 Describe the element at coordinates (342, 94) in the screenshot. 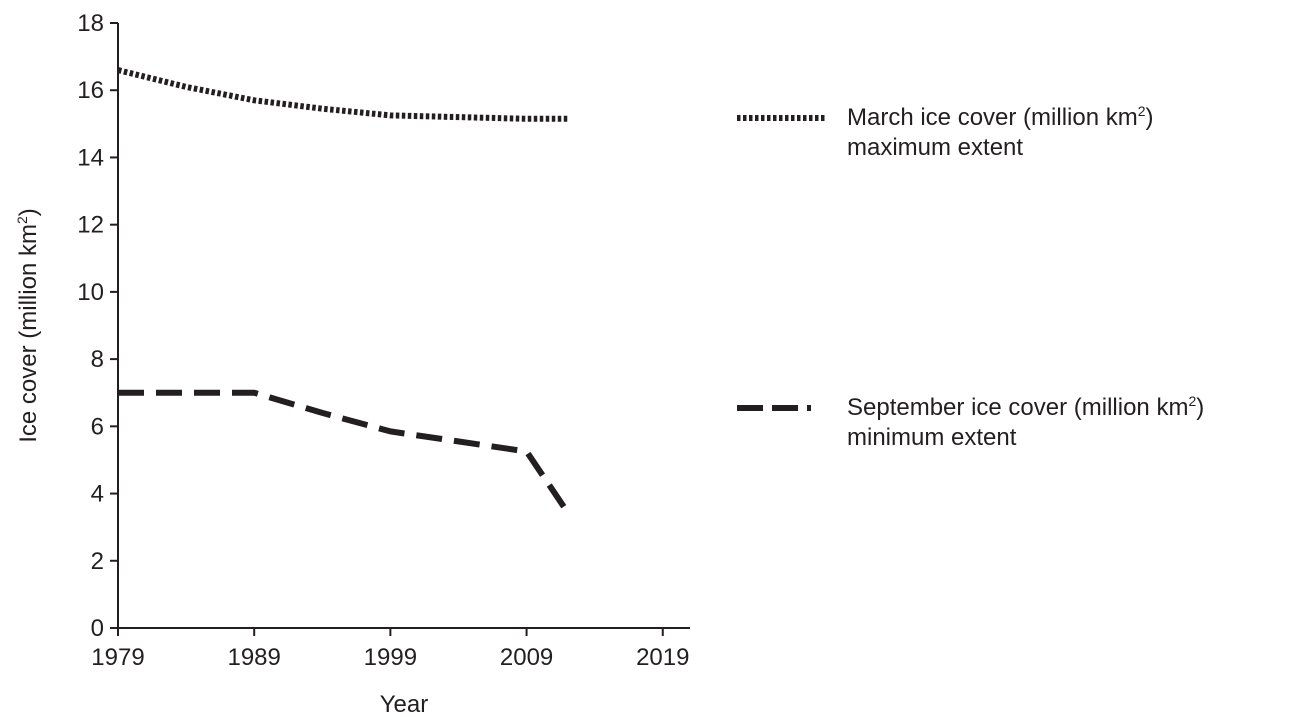

I see `series-line-march` at that location.